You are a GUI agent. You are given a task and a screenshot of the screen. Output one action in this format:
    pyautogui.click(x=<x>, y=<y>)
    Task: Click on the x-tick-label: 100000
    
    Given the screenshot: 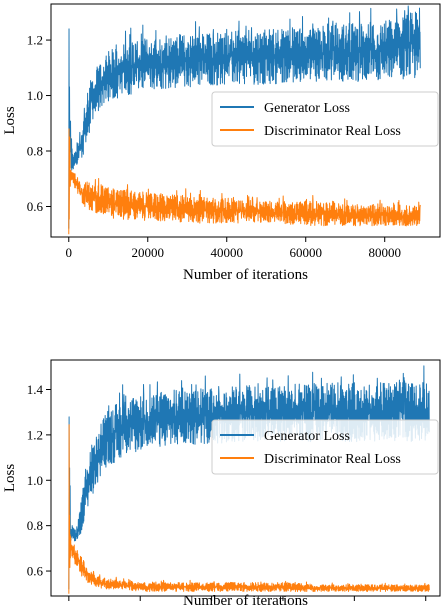 What is the action you would take?
    pyautogui.click(x=425, y=605)
    